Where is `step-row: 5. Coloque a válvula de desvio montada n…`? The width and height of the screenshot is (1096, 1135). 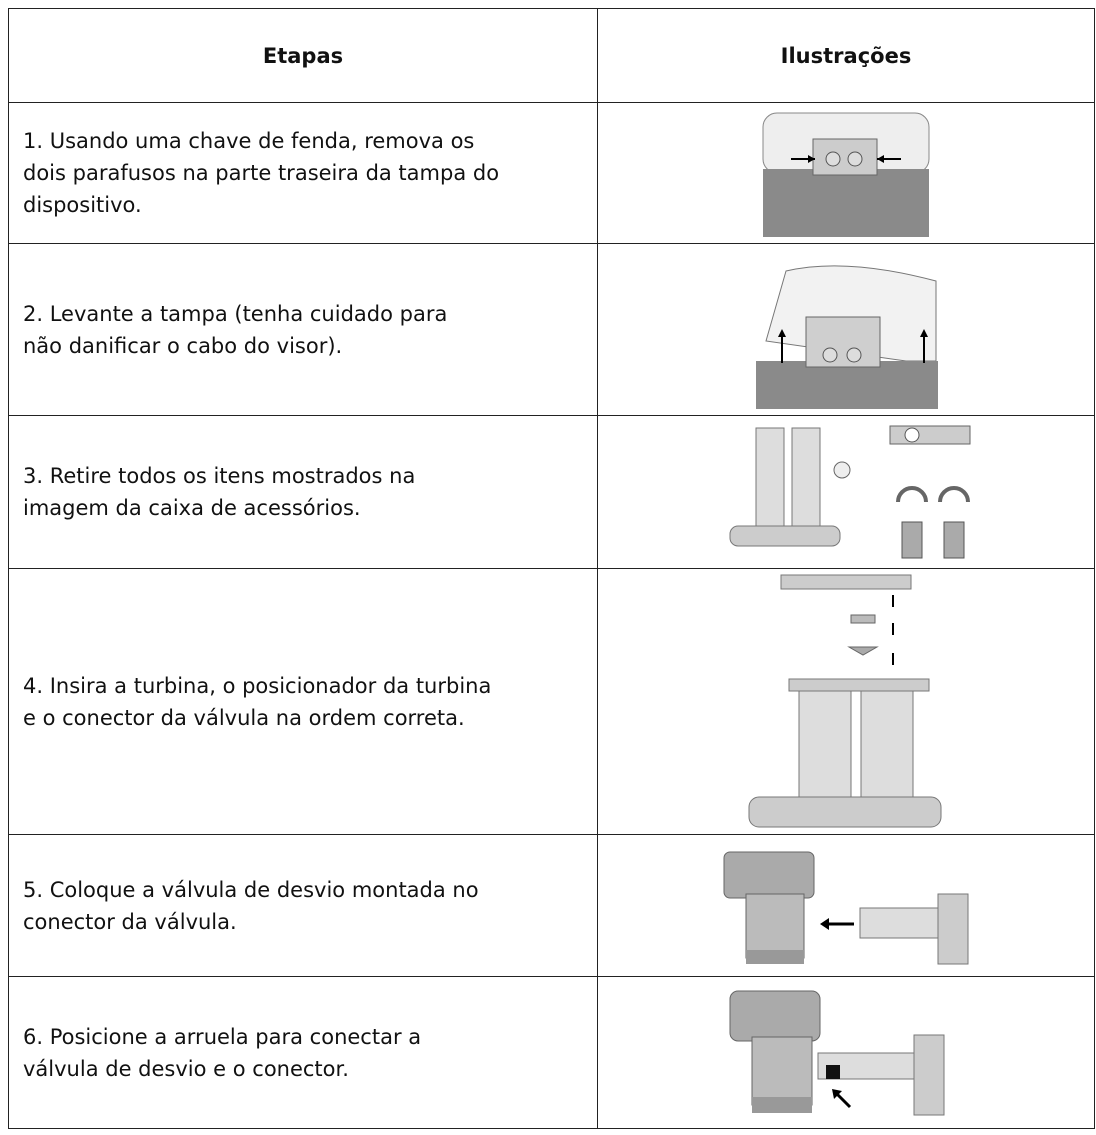 step-row: 5. Coloque a válvula de desvio montada n… is located at coordinates (551, 905).